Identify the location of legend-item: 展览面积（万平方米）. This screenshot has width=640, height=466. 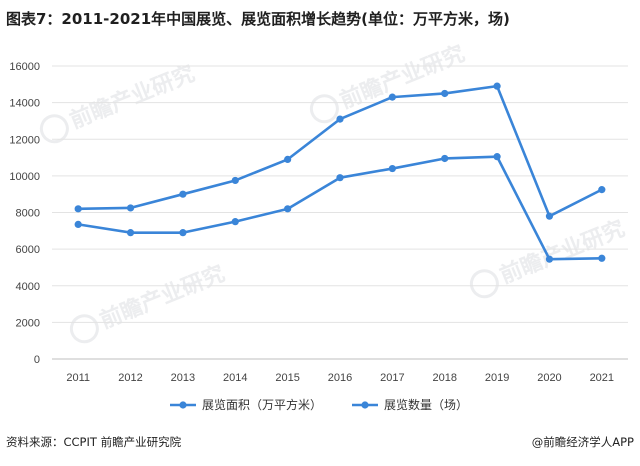
(246, 404).